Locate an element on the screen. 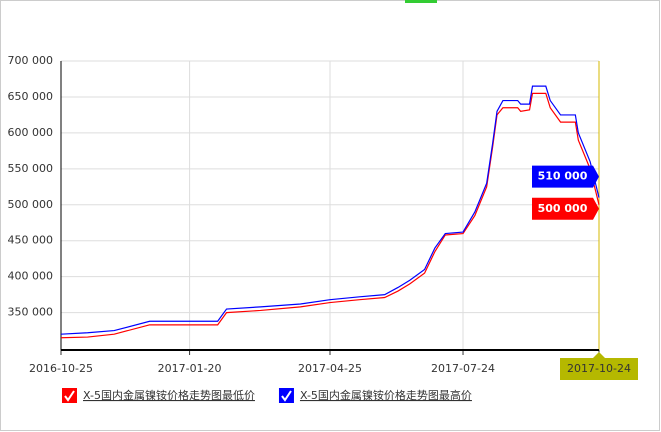 The image size is (661, 432). x-tick-label: 2017-07-24 is located at coordinates (463, 368).